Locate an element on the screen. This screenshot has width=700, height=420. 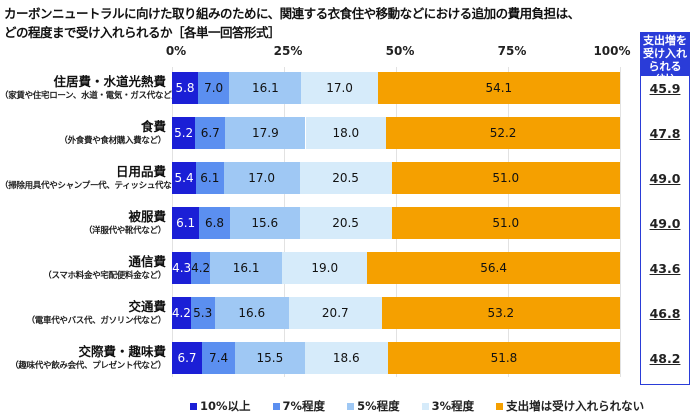
bar-segment: 51.8 is located at coordinates (503, 358).